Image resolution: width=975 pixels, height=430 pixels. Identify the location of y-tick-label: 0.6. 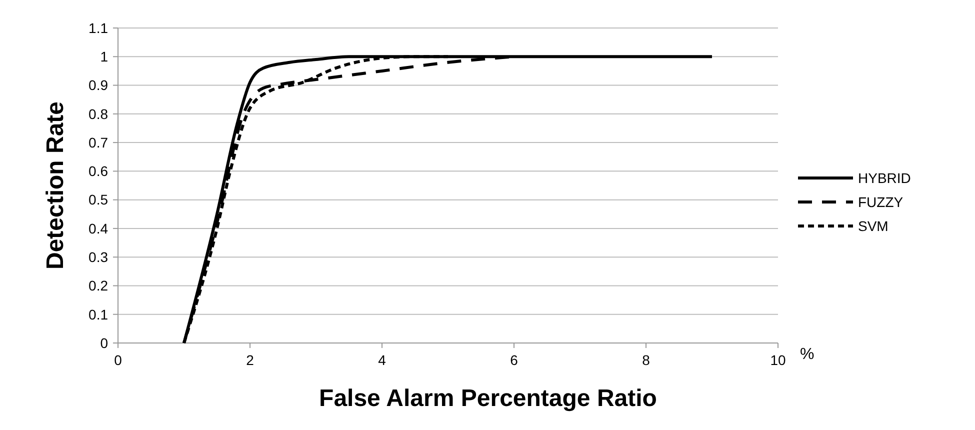
(98, 171).